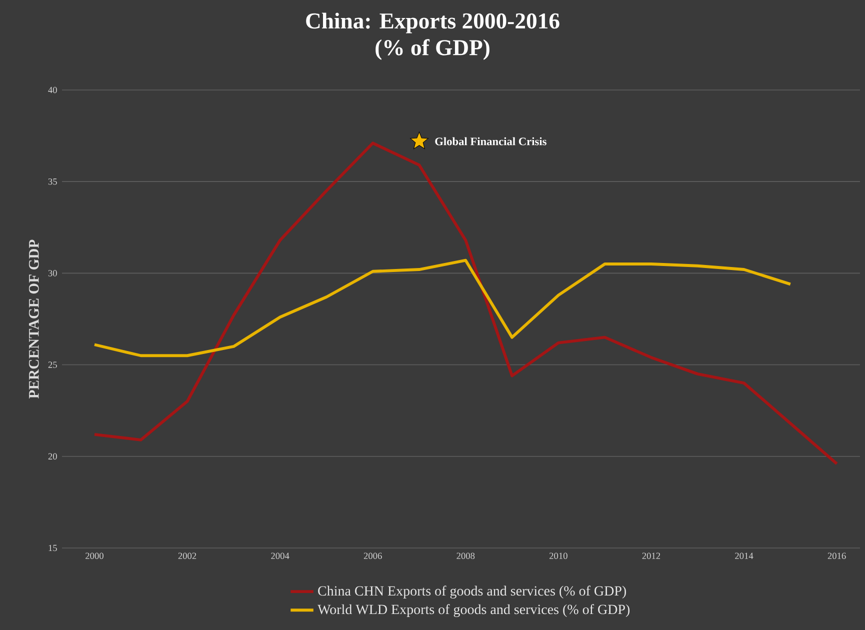 The width and height of the screenshot is (865, 630). What do you see at coordinates (559, 555) in the screenshot?
I see `x-tick-label: 2010` at bounding box center [559, 555].